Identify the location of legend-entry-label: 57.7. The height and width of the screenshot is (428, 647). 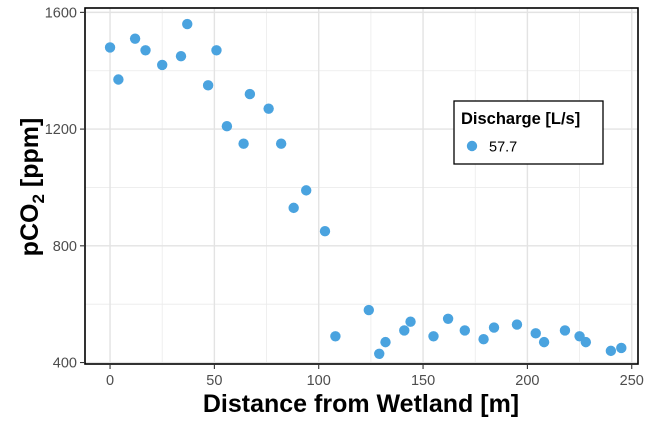
(503, 148).